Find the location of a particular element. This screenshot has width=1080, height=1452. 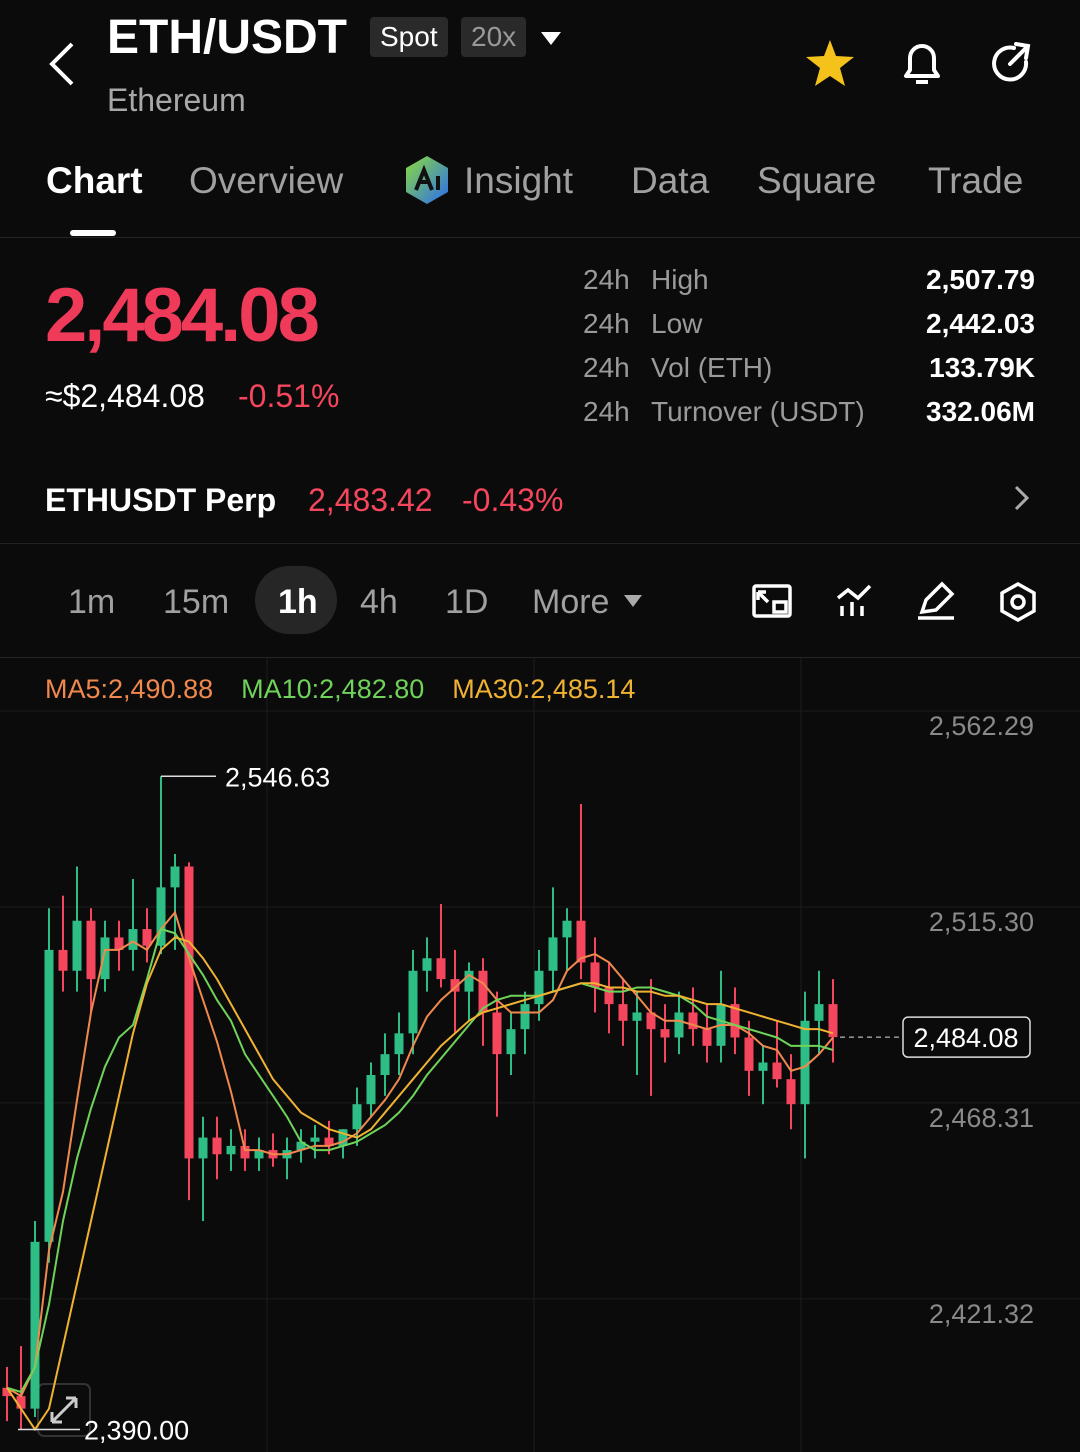

draw-tool is located at coordinates (936, 600).